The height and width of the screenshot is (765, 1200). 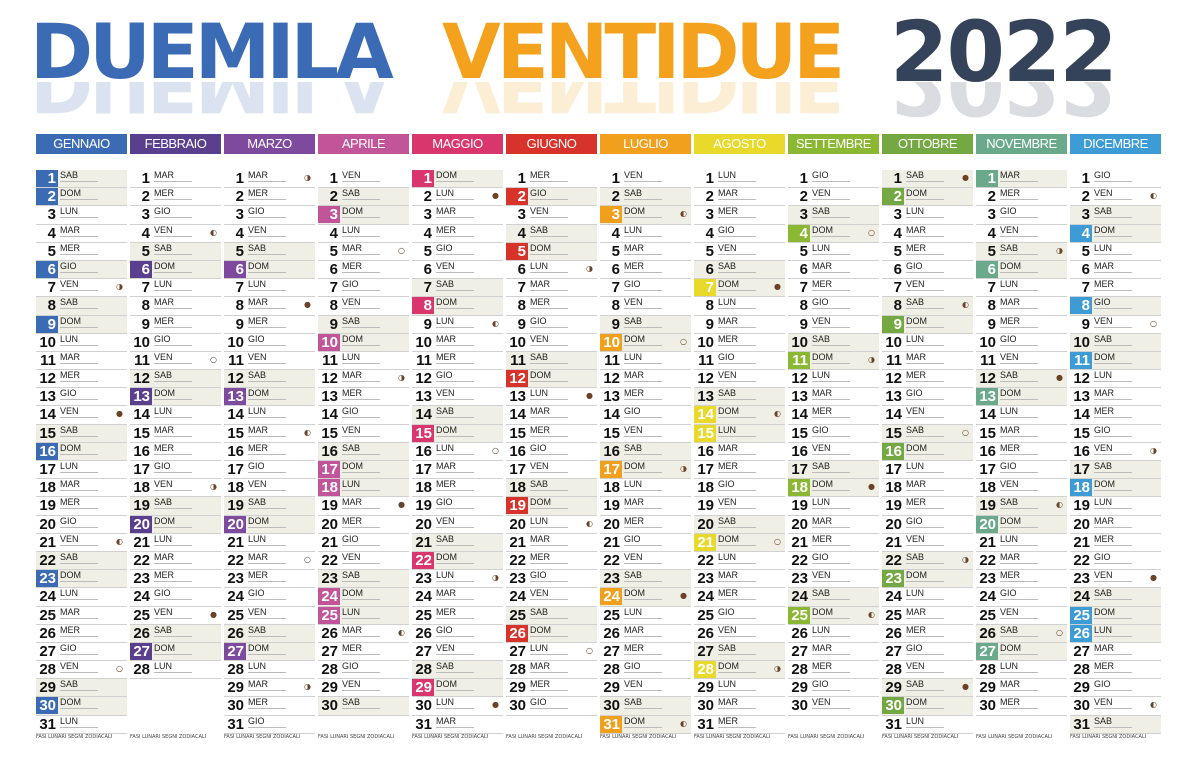 I want to click on day-row: 10 GIO, so click(x=175, y=343).